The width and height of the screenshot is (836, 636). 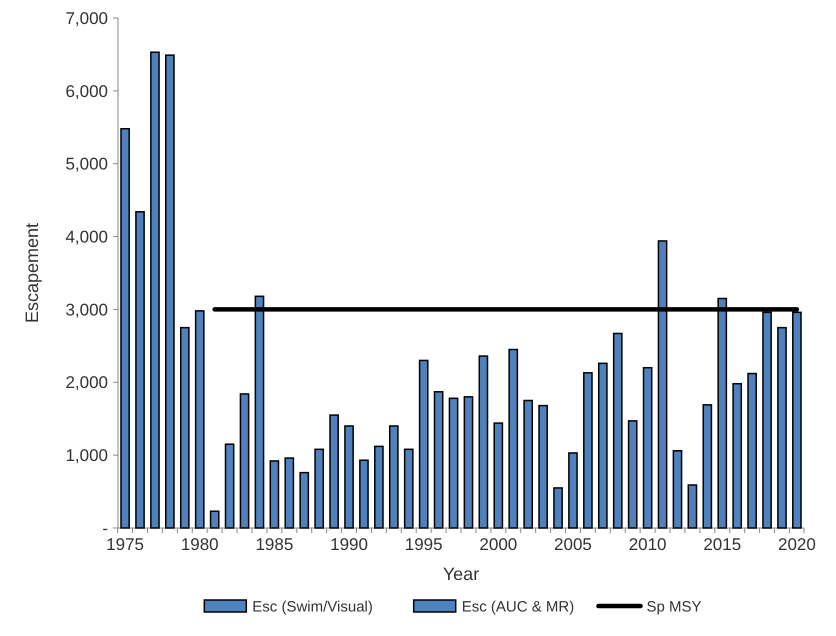 What do you see at coordinates (105, 528) in the screenshot?
I see `y-tick-label: -` at bounding box center [105, 528].